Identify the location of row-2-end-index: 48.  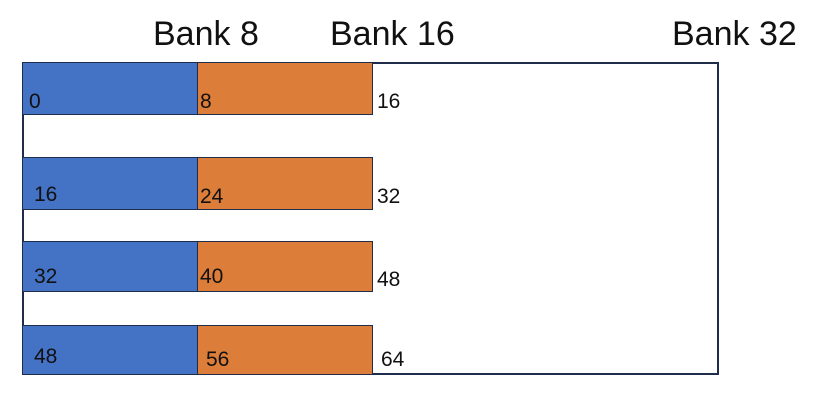
(389, 279).